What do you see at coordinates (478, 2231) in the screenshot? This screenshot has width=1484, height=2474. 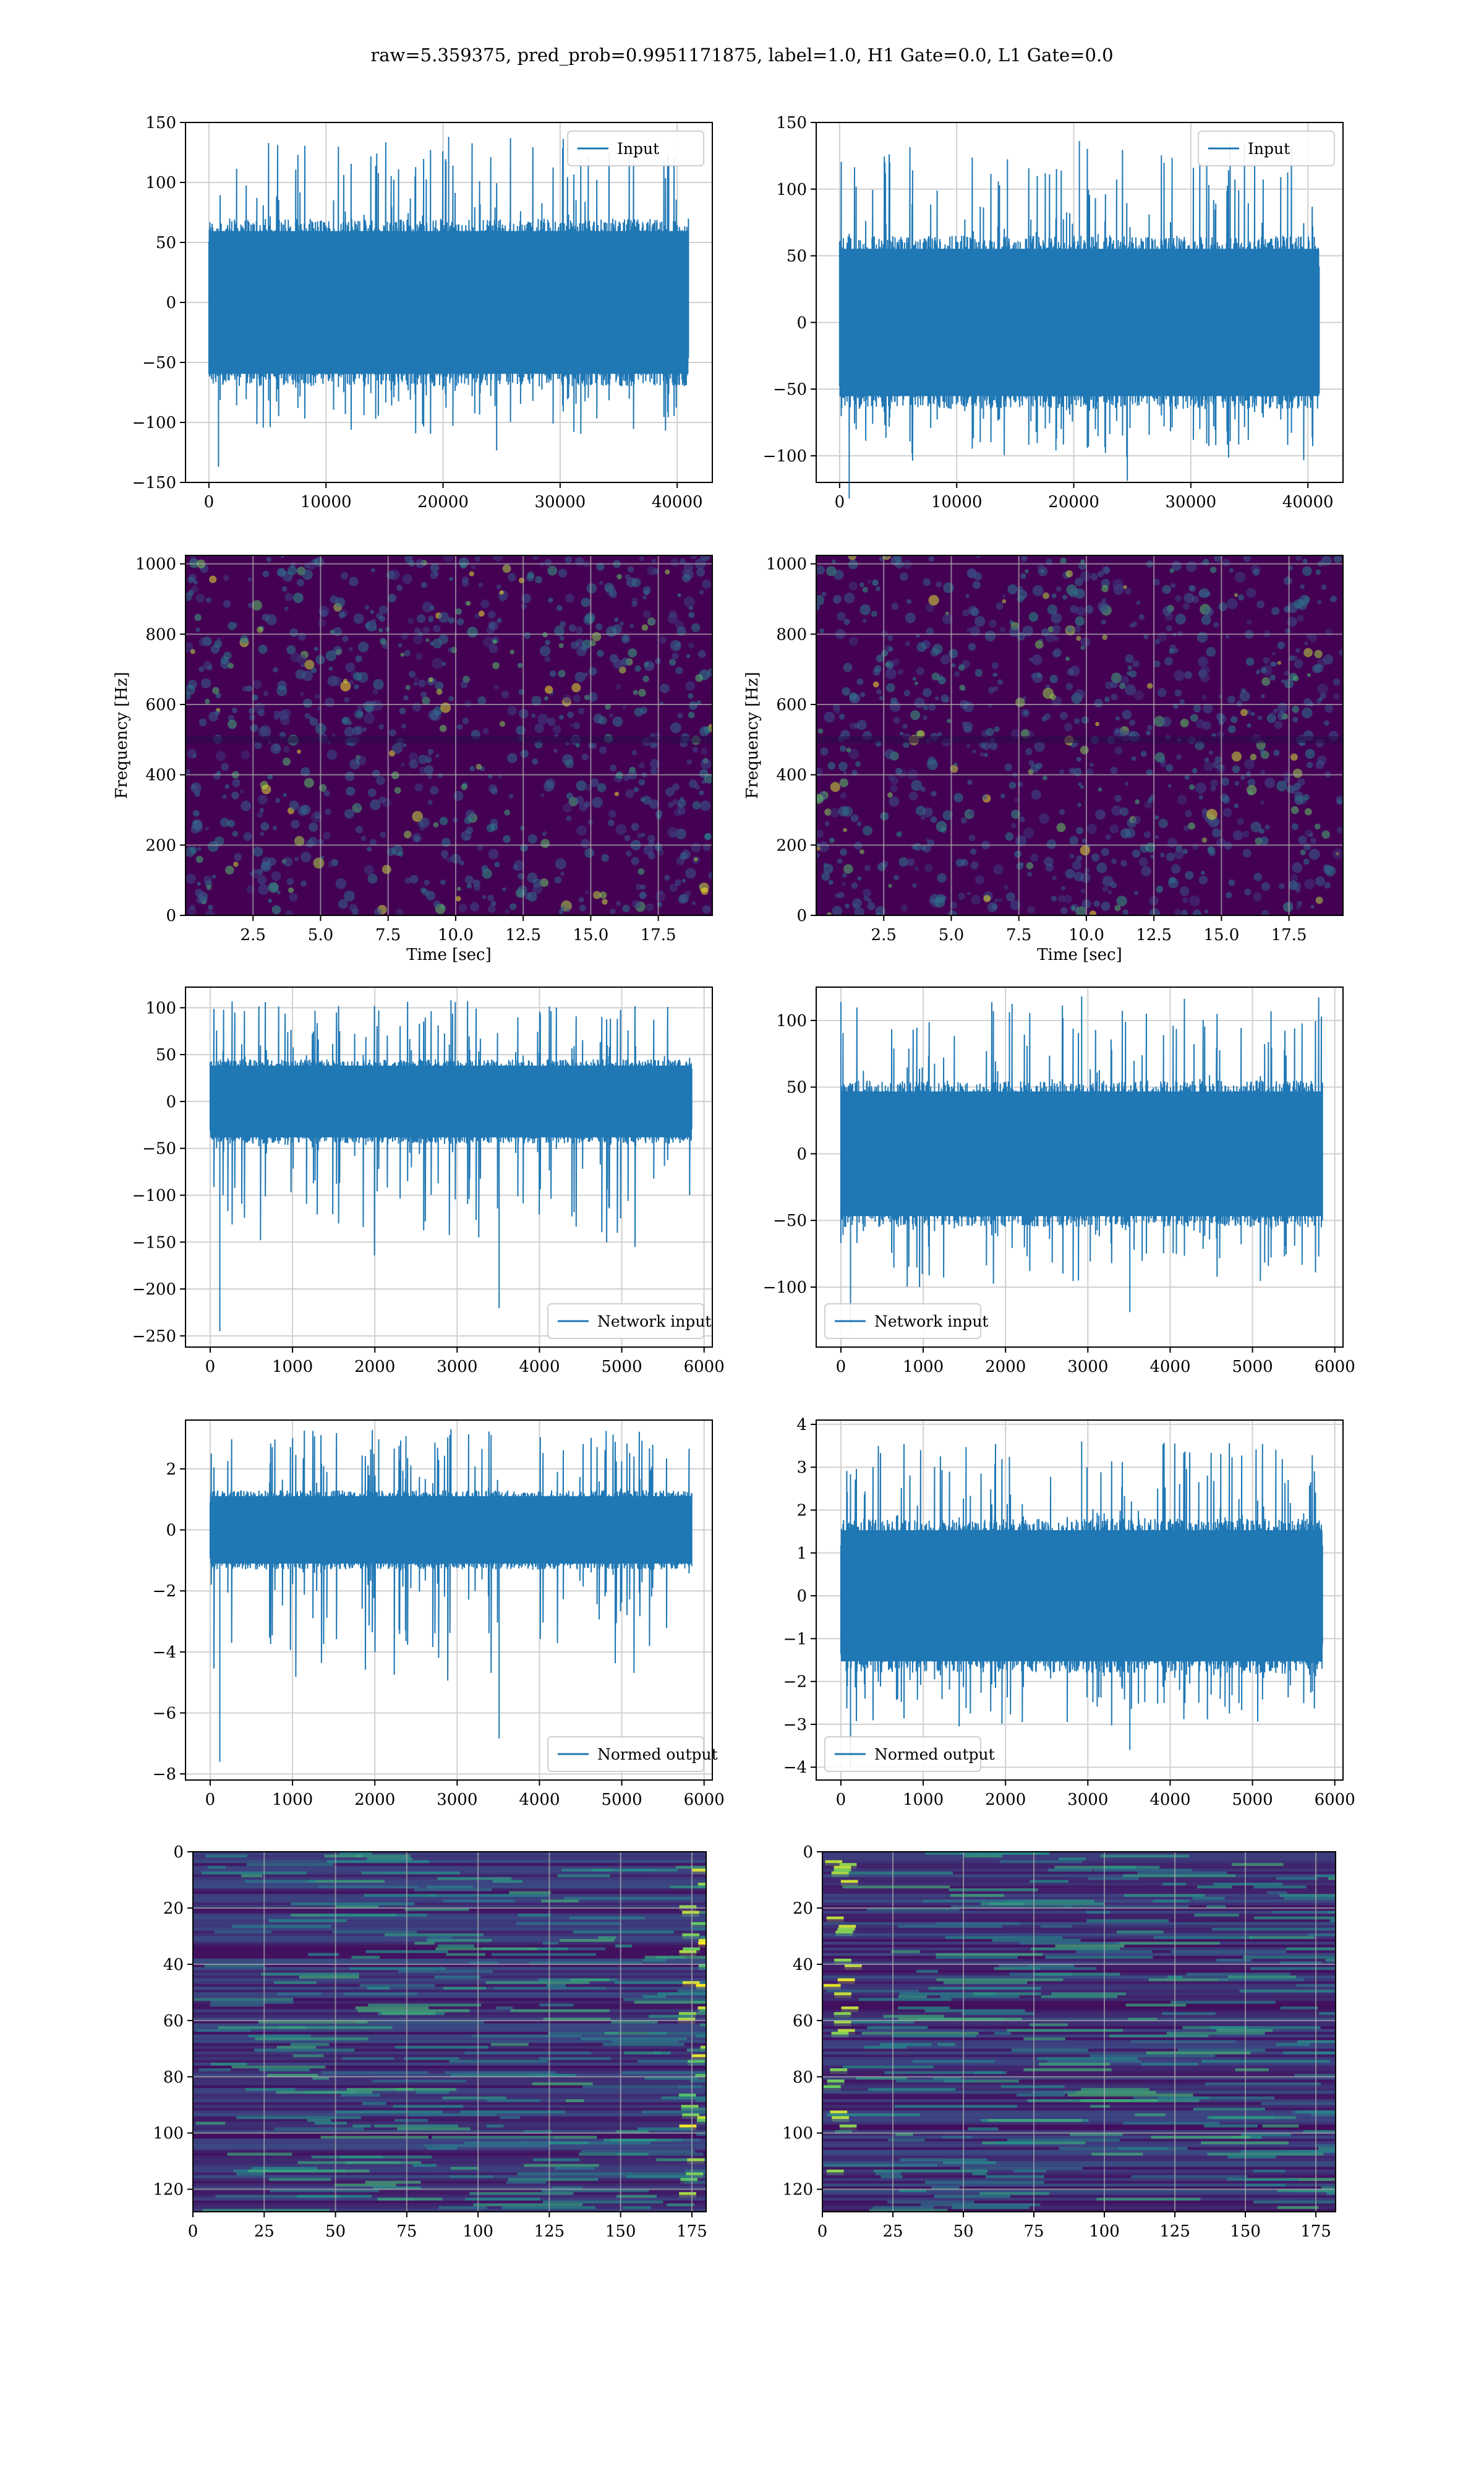 I see `x-tick-label: 100` at bounding box center [478, 2231].